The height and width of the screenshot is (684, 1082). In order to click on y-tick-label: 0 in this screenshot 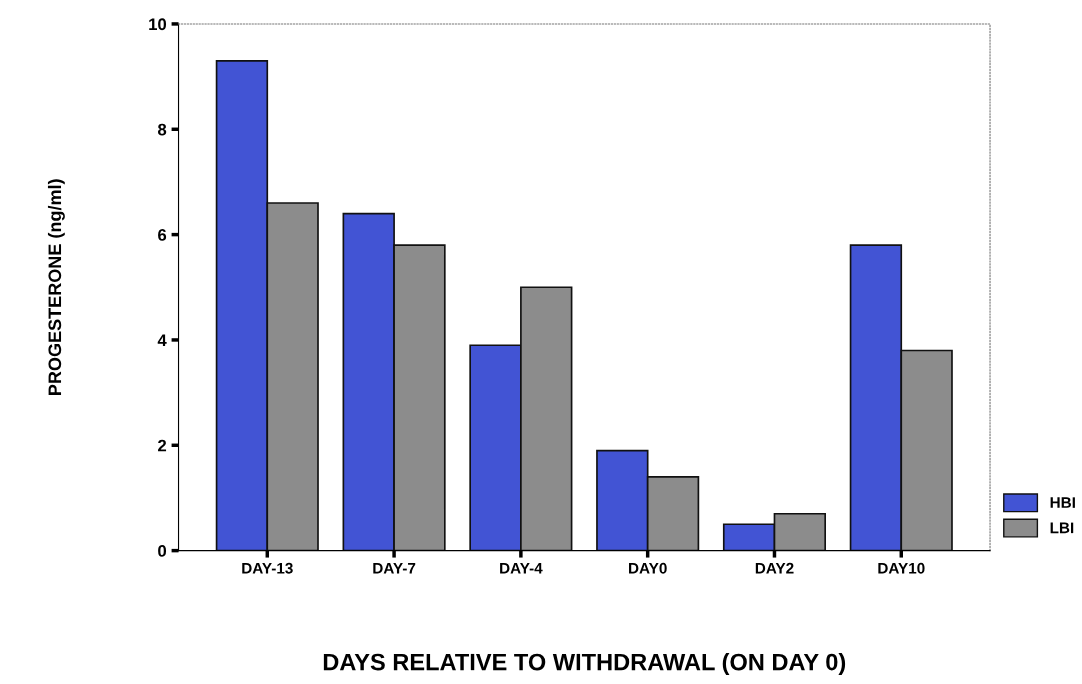, I will do `click(162, 551)`.